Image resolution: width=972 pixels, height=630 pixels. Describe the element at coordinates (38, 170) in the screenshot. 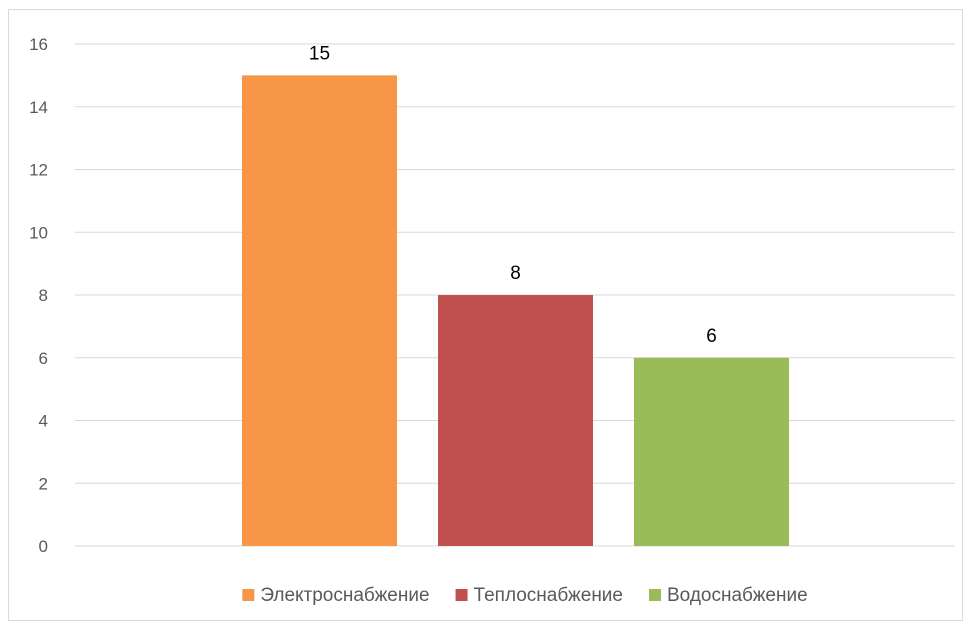

I see `y-tick-label: 12` at that location.